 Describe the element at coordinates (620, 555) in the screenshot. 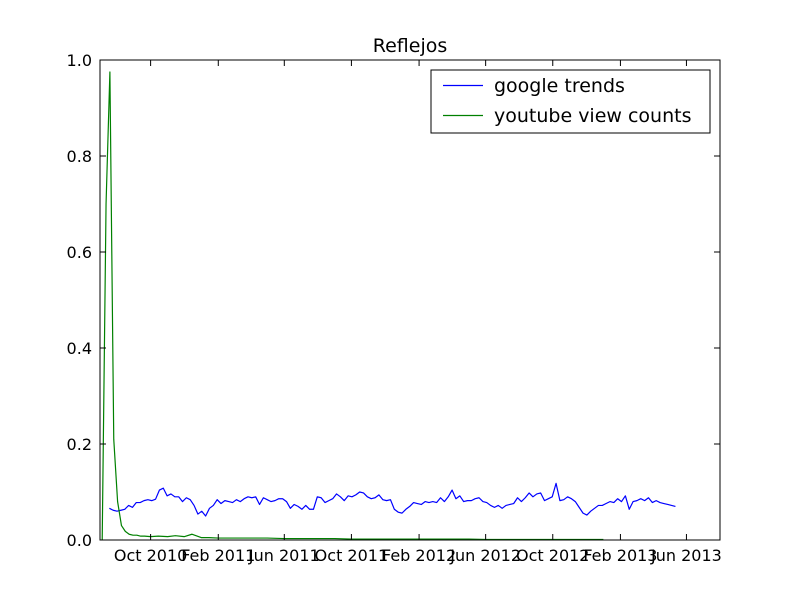

I see `x-tick-label: Feb 2013` at that location.